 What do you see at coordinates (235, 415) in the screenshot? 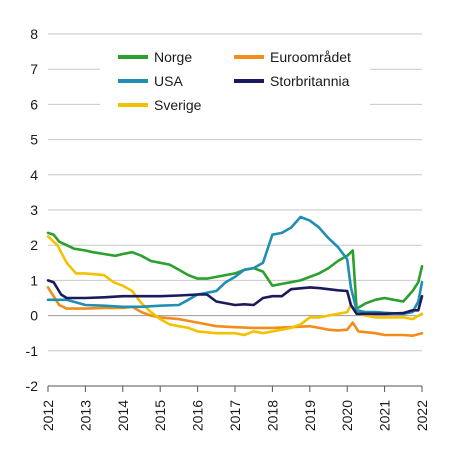
I see `x-tick-label: 2017` at bounding box center [235, 415].